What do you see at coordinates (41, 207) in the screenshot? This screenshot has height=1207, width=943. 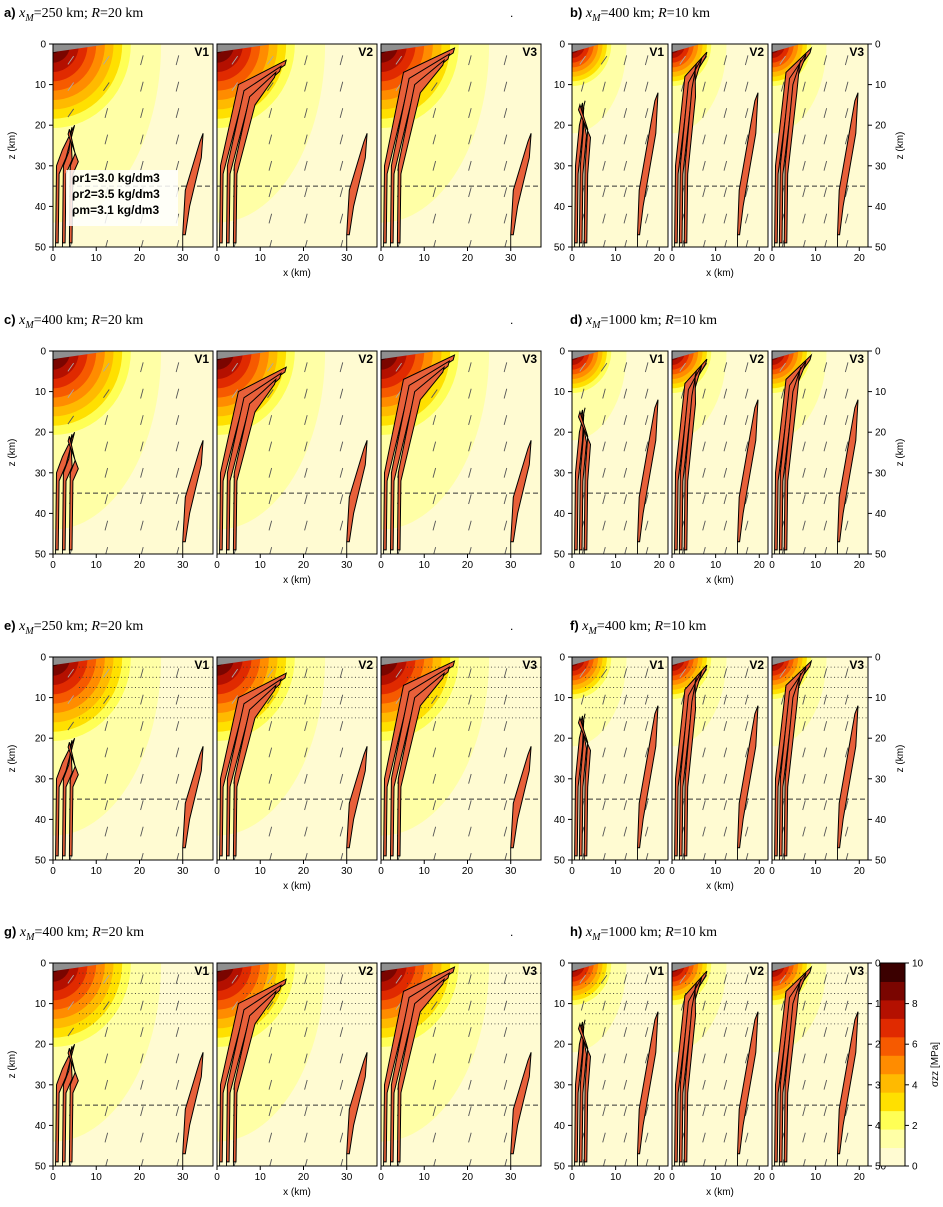 I see `y-tick-label: 40` at bounding box center [41, 207].